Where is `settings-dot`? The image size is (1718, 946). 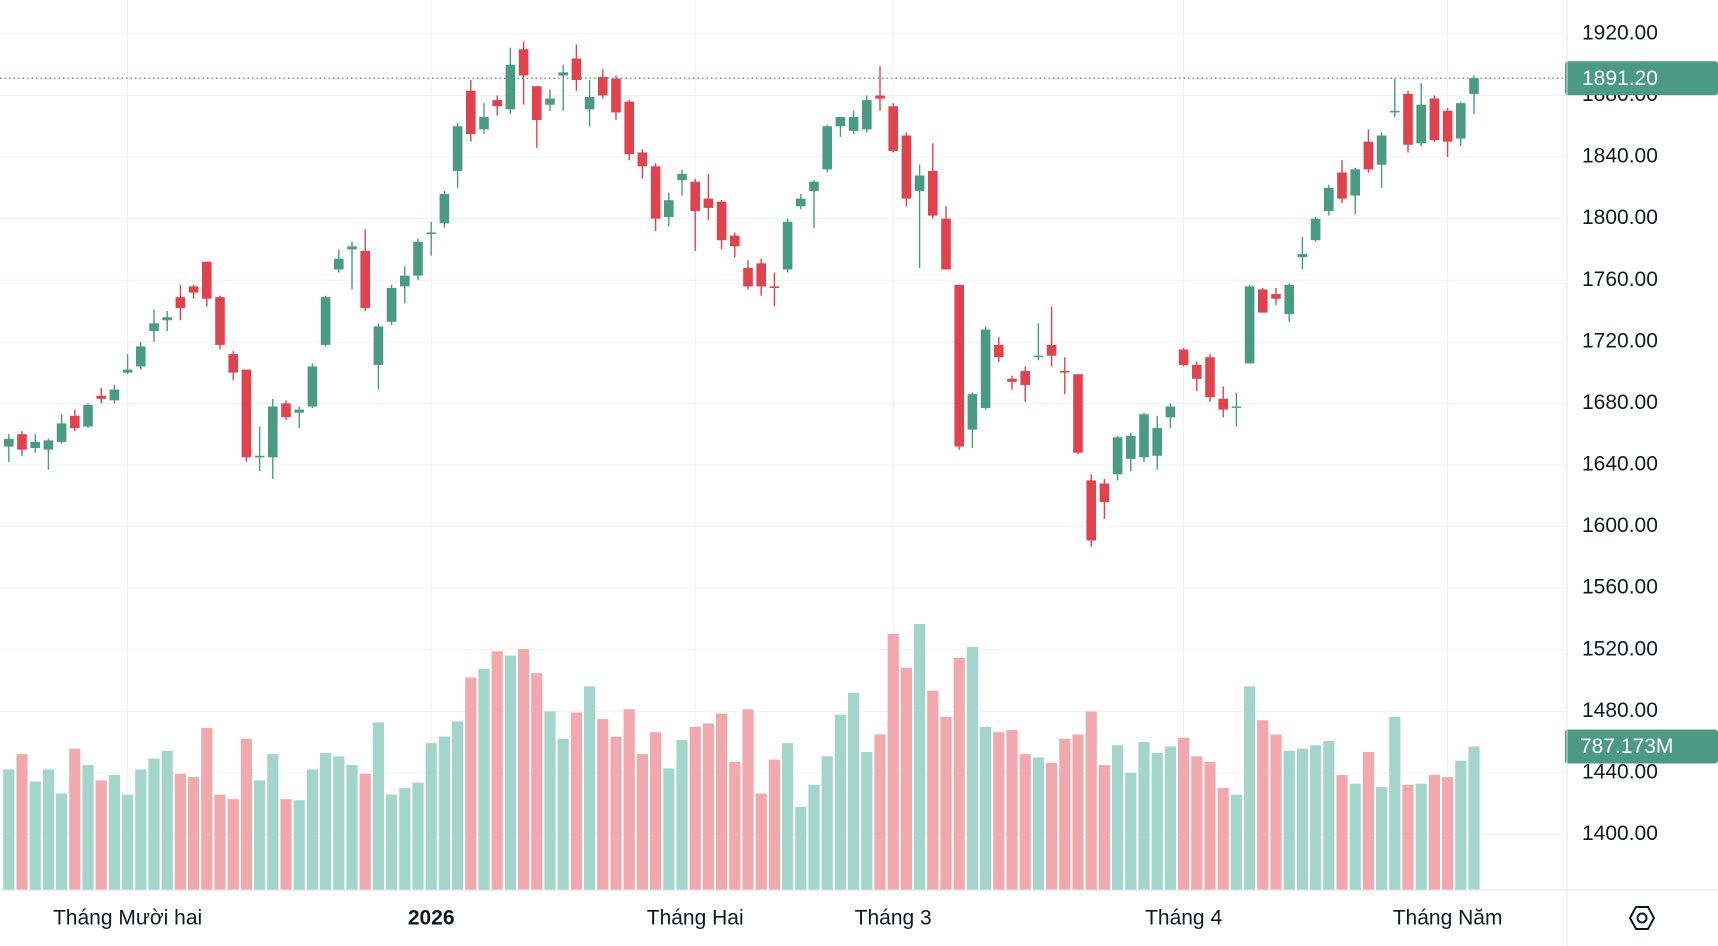 settings-dot is located at coordinates (1642, 918).